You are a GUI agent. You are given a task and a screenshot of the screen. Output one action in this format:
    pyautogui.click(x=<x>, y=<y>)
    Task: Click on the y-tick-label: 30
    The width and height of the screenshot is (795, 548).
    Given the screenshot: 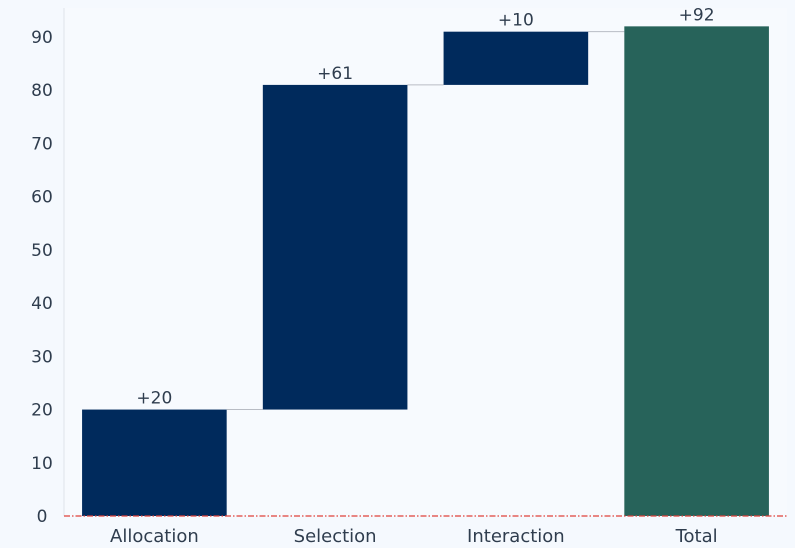 What is the action you would take?
    pyautogui.click(x=42, y=357)
    